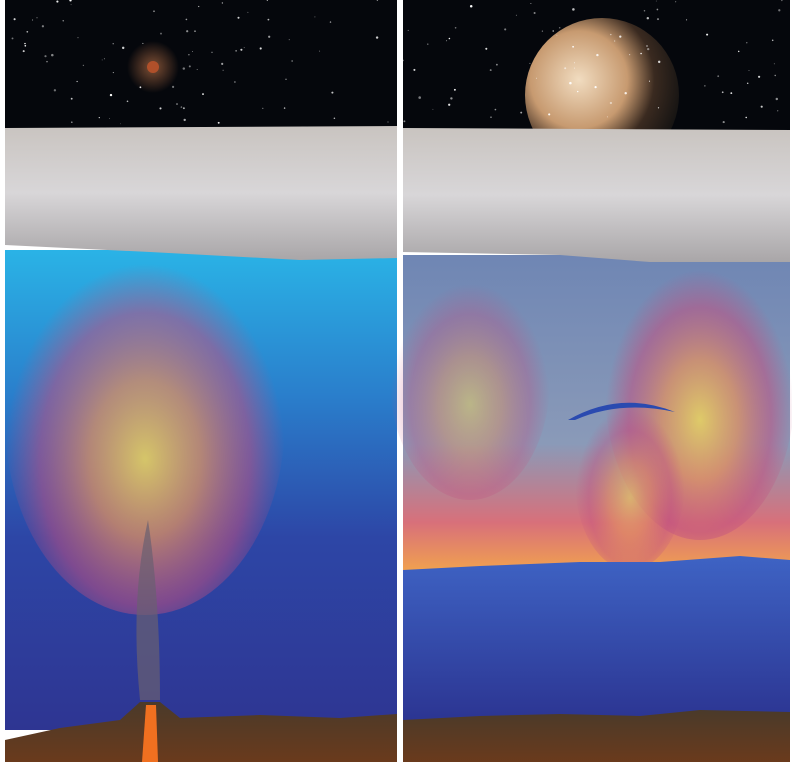  Describe the element at coordinates (150, 733) in the screenshot. I see `lava` at that location.